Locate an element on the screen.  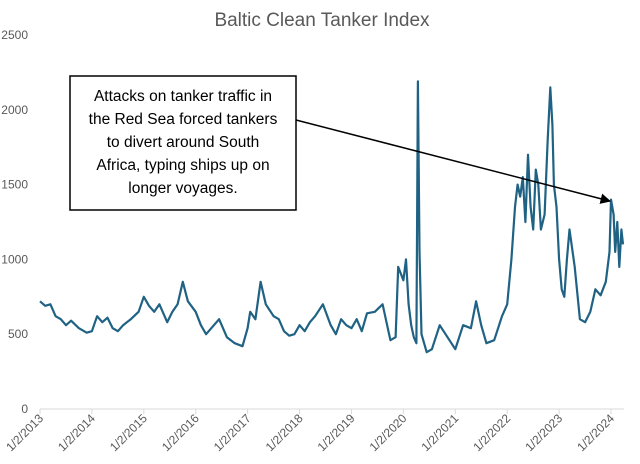
x-tick-label: 1/2/2015 is located at coordinates (128, 432).